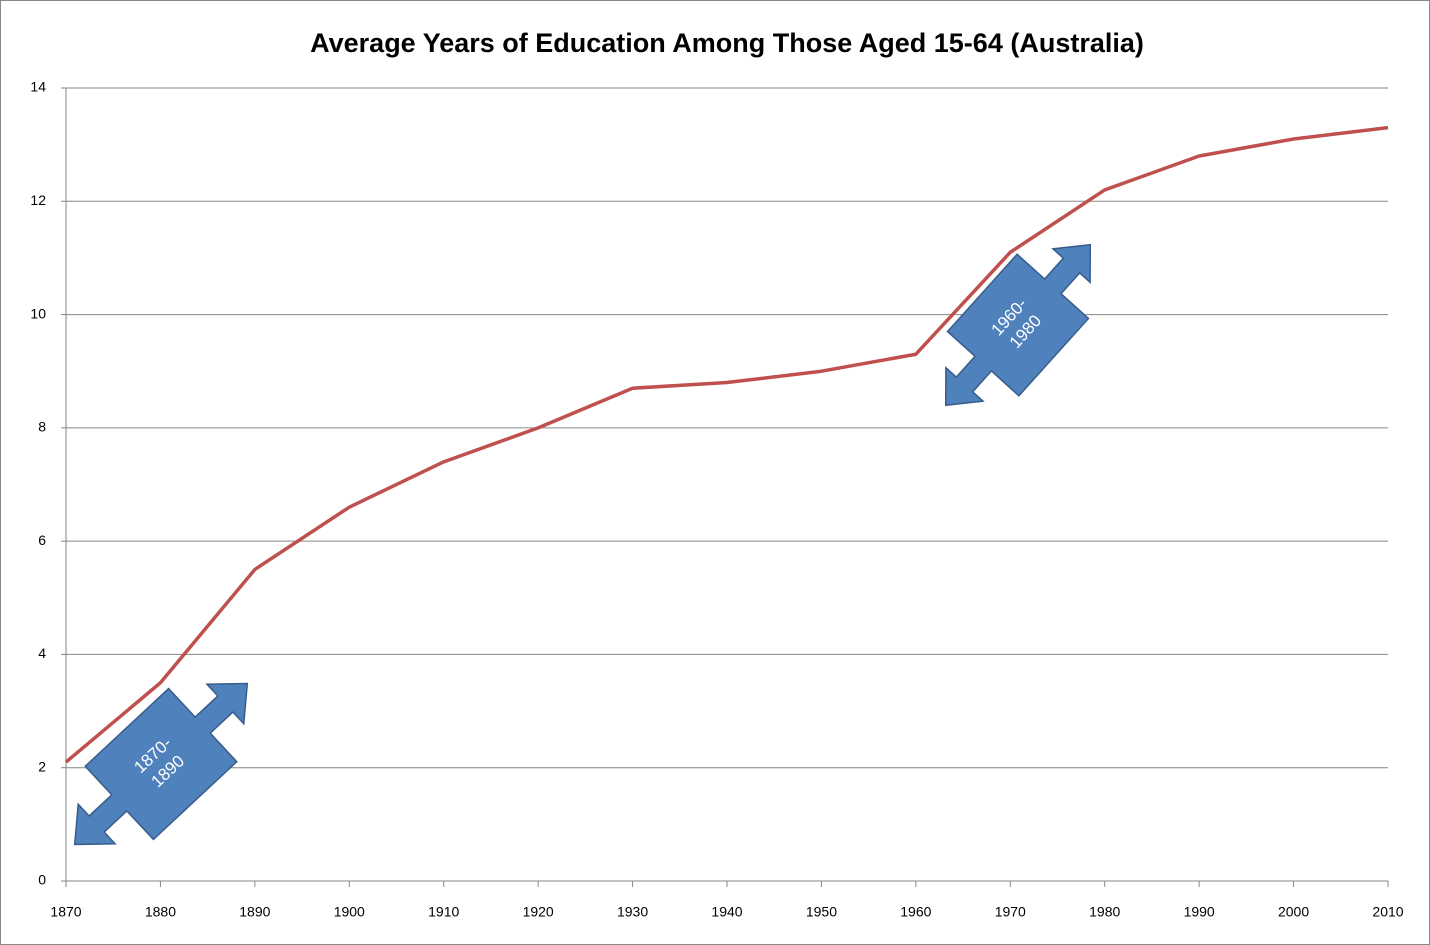  I want to click on annotation-arrow: 1870- 1890, so click(161, 764).